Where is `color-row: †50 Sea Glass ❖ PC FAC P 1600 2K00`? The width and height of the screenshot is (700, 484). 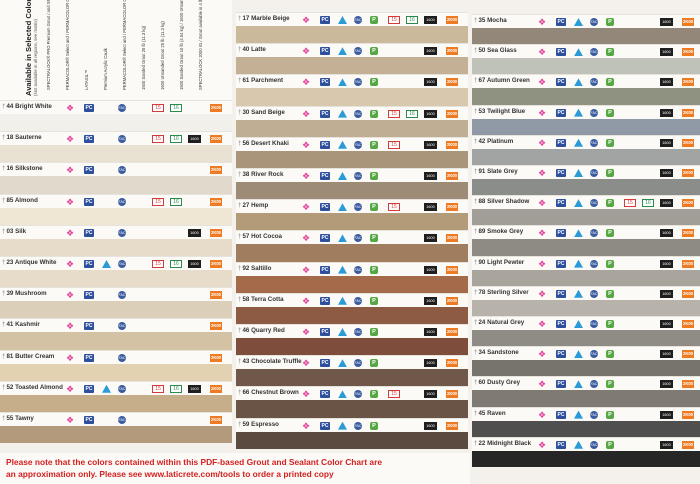
color-row: †50 Sea Glass ❖ PC FAC P 1600 2K00 is located at coordinates (586, 59).